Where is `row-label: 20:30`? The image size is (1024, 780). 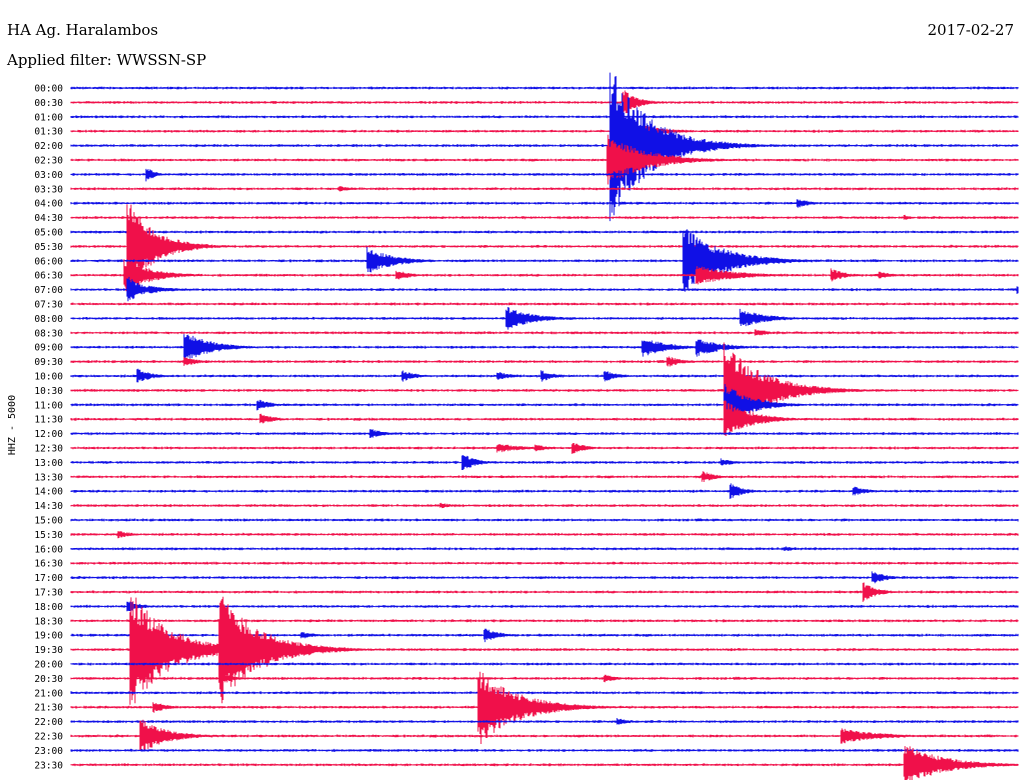 row-label: 20:30 is located at coordinates (48, 679).